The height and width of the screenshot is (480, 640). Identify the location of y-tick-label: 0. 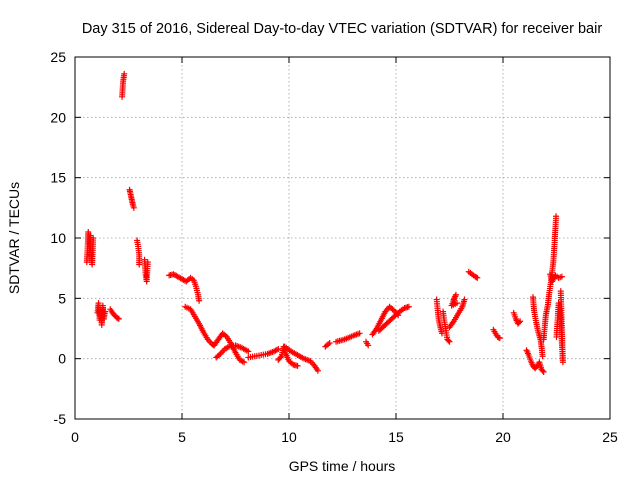
(62, 359).